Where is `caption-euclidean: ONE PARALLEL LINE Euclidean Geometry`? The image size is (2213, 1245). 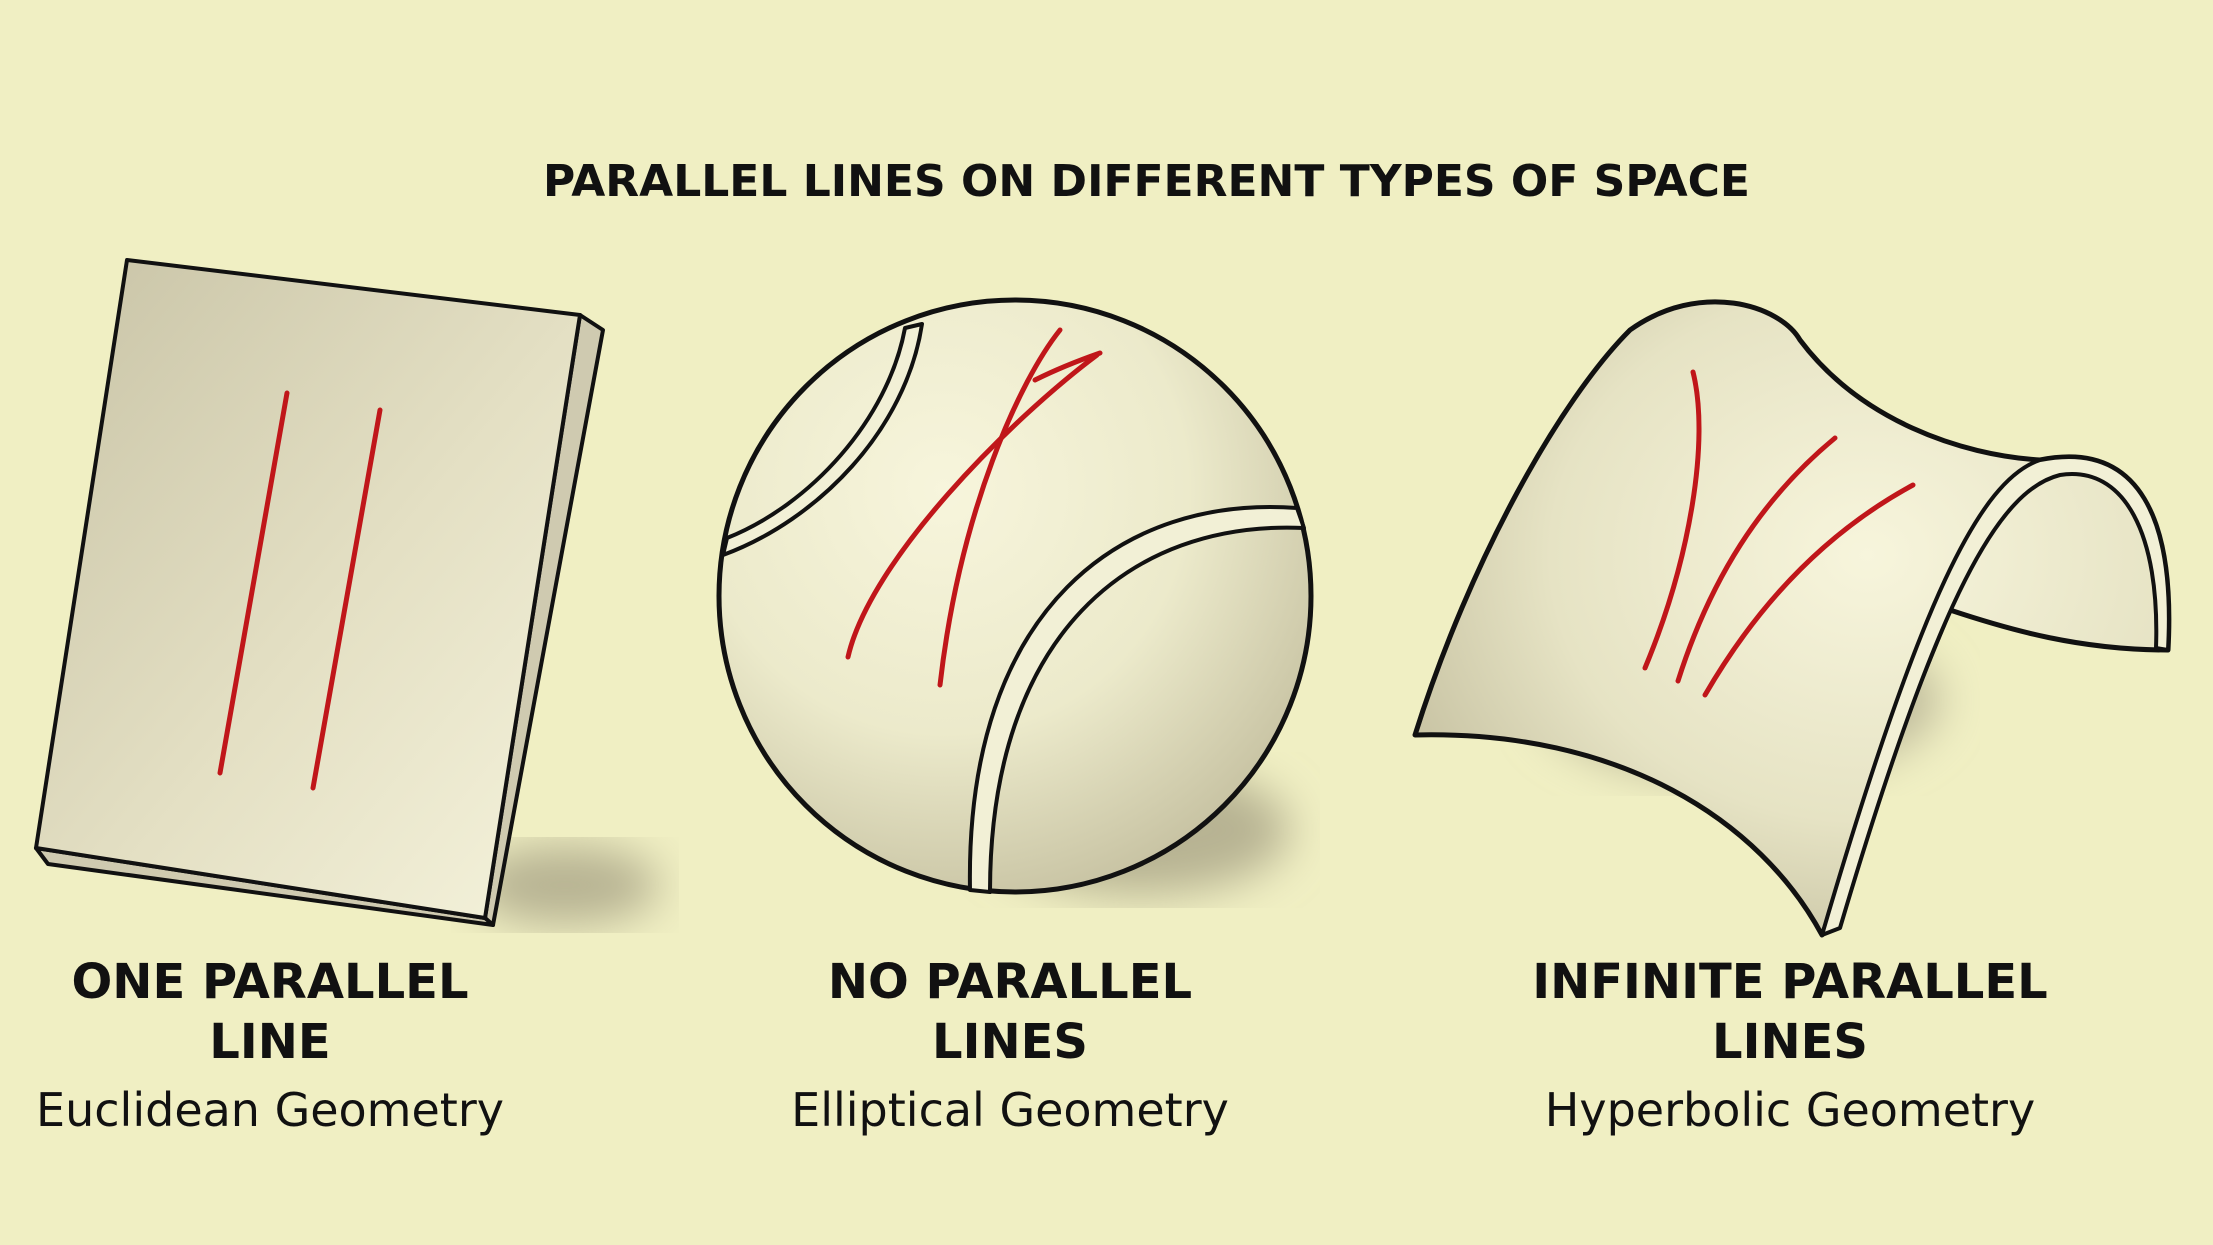
caption-euclidean: ONE PARALLEL LINE Euclidean Geometry is located at coordinates (270, 1046).